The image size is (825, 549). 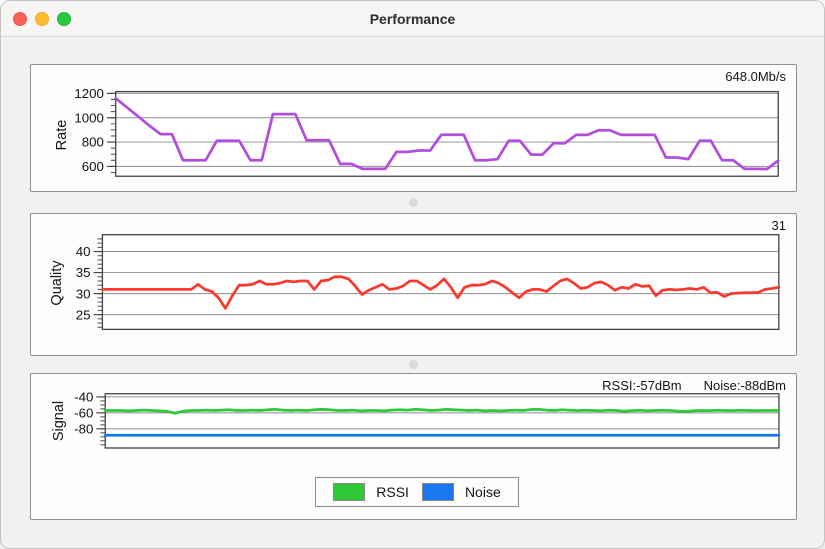 I want to click on svg-text: 30, so click(x=83, y=293).